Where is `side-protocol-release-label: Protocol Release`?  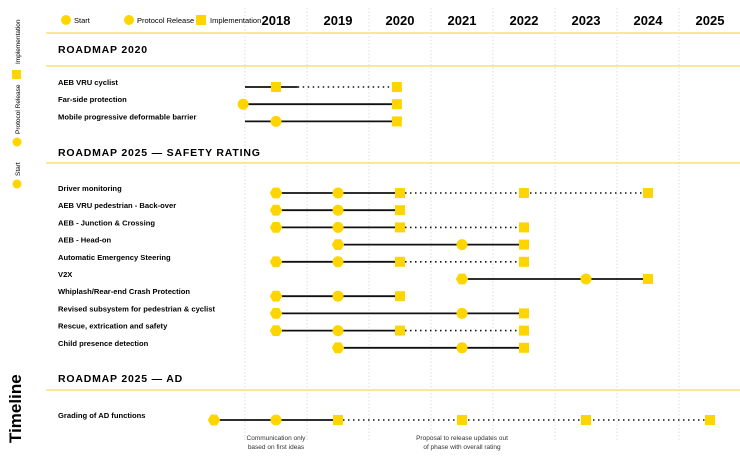
side-protocol-release-label: Protocol Release is located at coordinates (18, 109).